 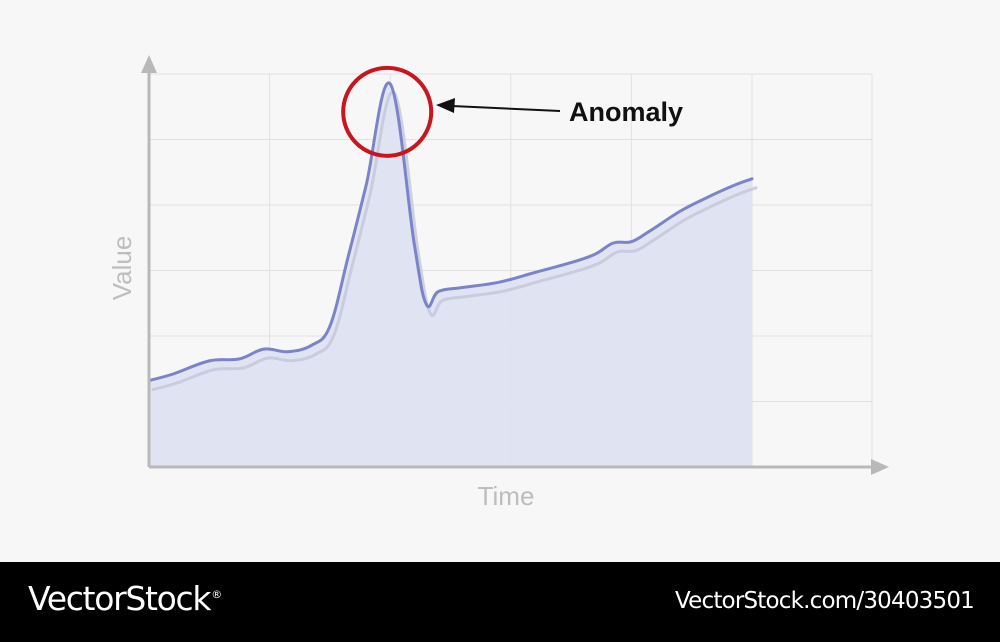 What do you see at coordinates (825, 601) in the screenshot?
I see `image-id: VectorStock.com/30403501` at bounding box center [825, 601].